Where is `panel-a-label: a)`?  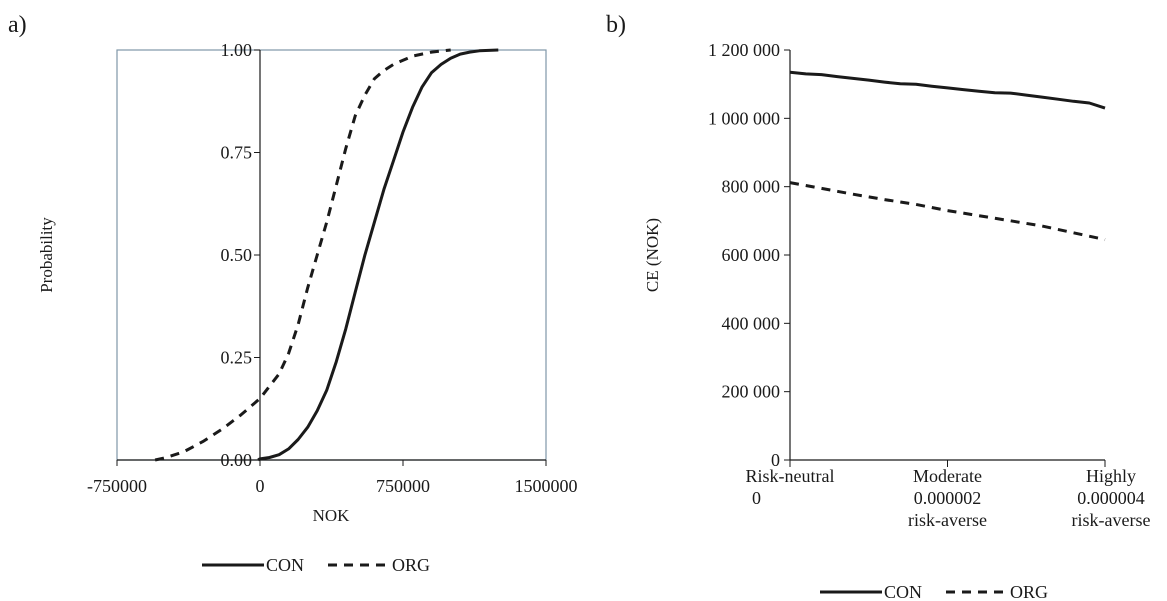 panel-a-label: a) is located at coordinates (17, 25).